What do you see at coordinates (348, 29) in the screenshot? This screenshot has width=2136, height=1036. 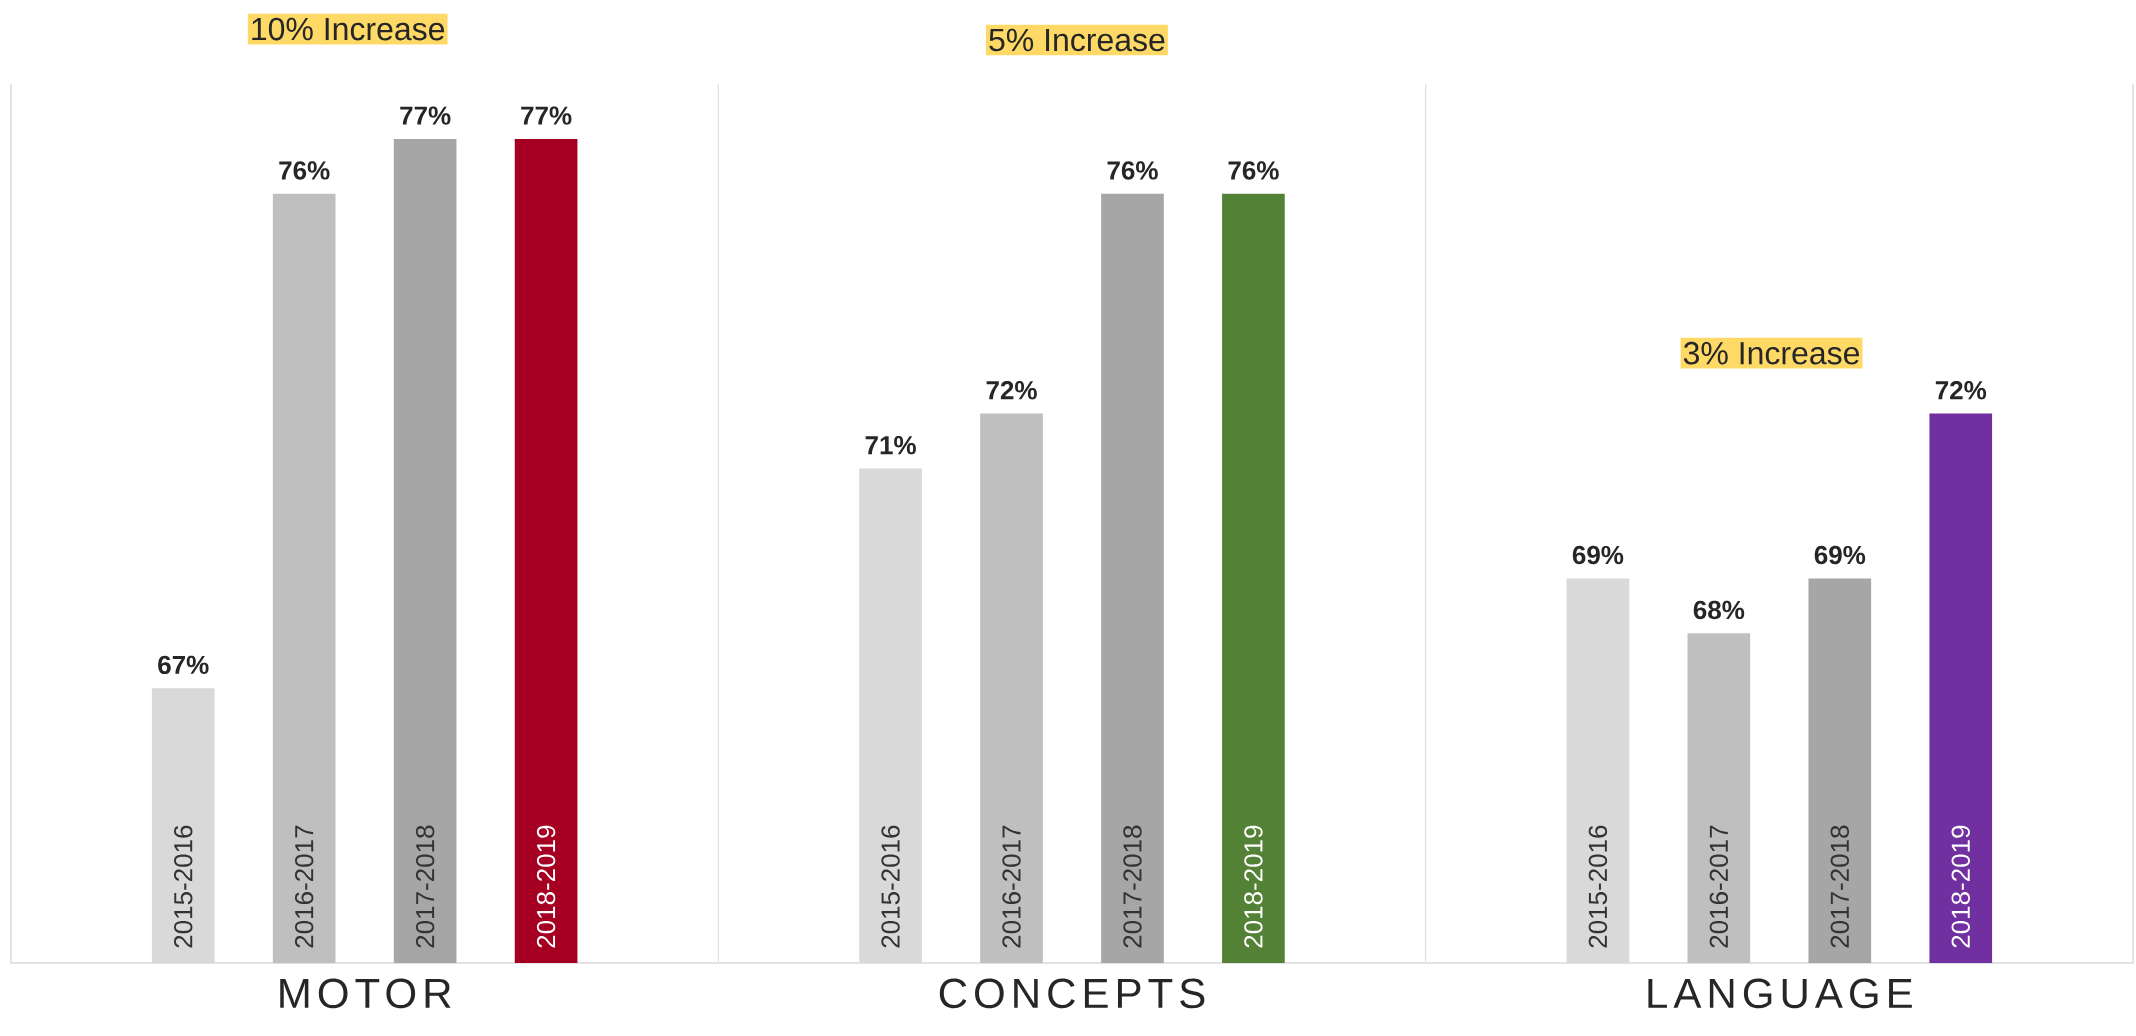 I see `text: 10% Increase` at bounding box center [348, 29].